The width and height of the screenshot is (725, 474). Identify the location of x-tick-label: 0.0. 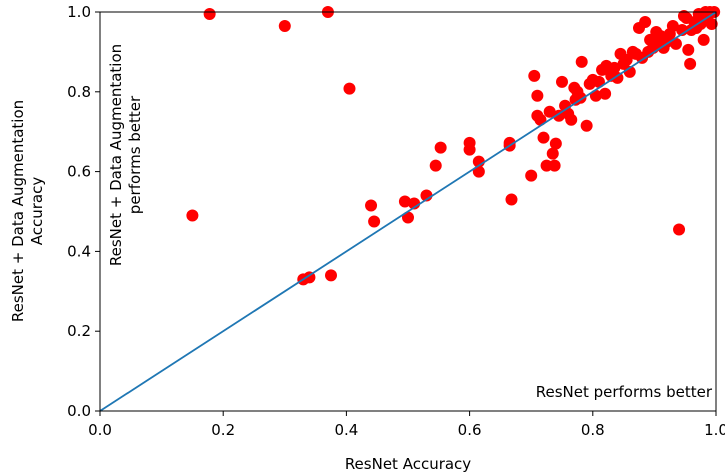
(100, 430).